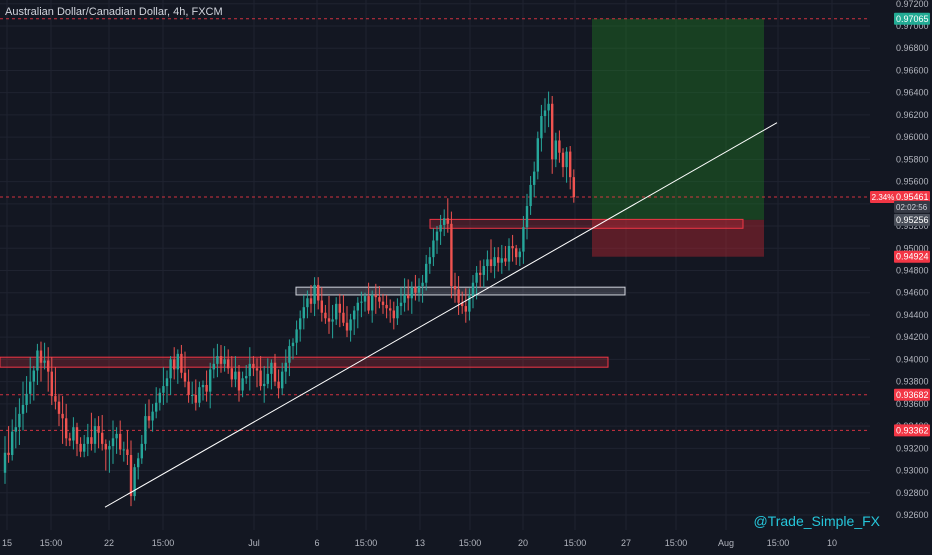  What do you see at coordinates (912, 271) in the screenshot?
I see `y-tick-label: 0.94800` at bounding box center [912, 271].